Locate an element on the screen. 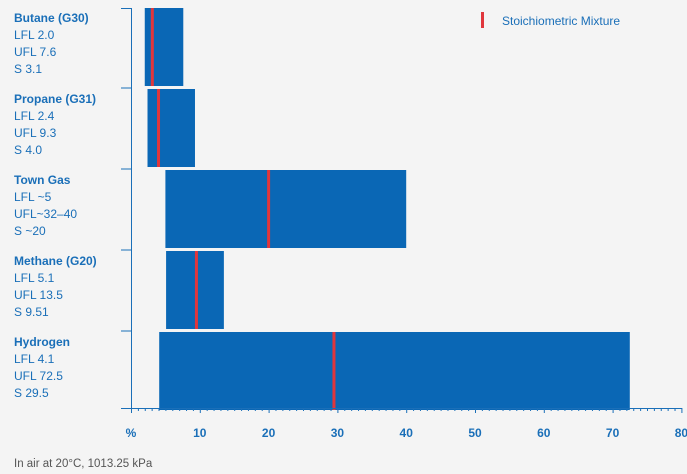 This screenshot has height=474, width=687. gas-value-line: LFL 2.0 is located at coordinates (34, 35).